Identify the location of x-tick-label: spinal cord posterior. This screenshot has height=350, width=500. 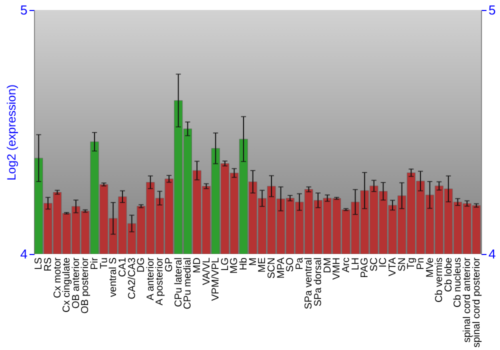
(476, 302).